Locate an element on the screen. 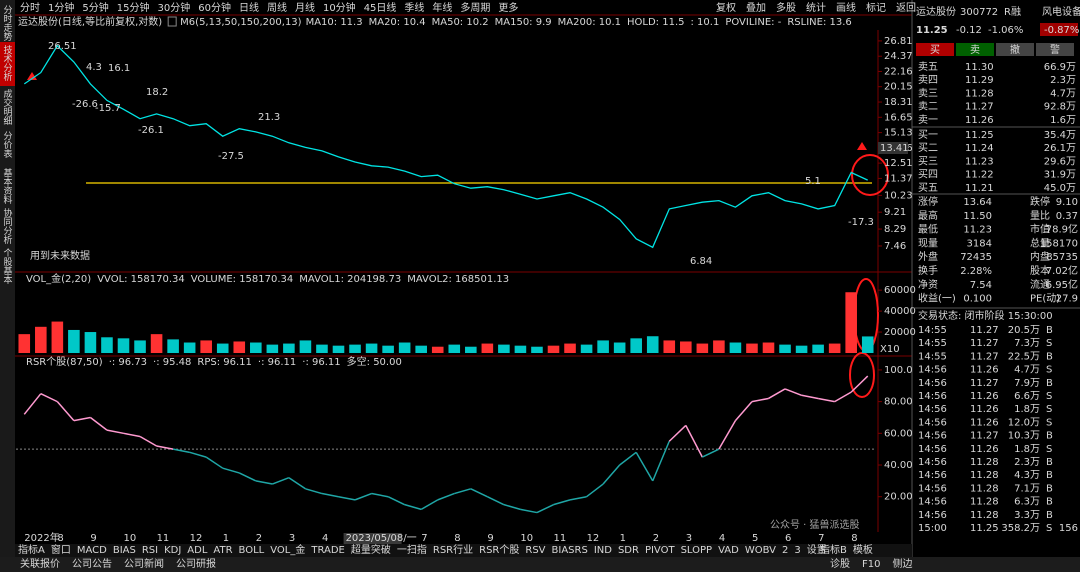 This screenshot has height=572, width=1080. period-tab: 1分钟 is located at coordinates (61, 7).